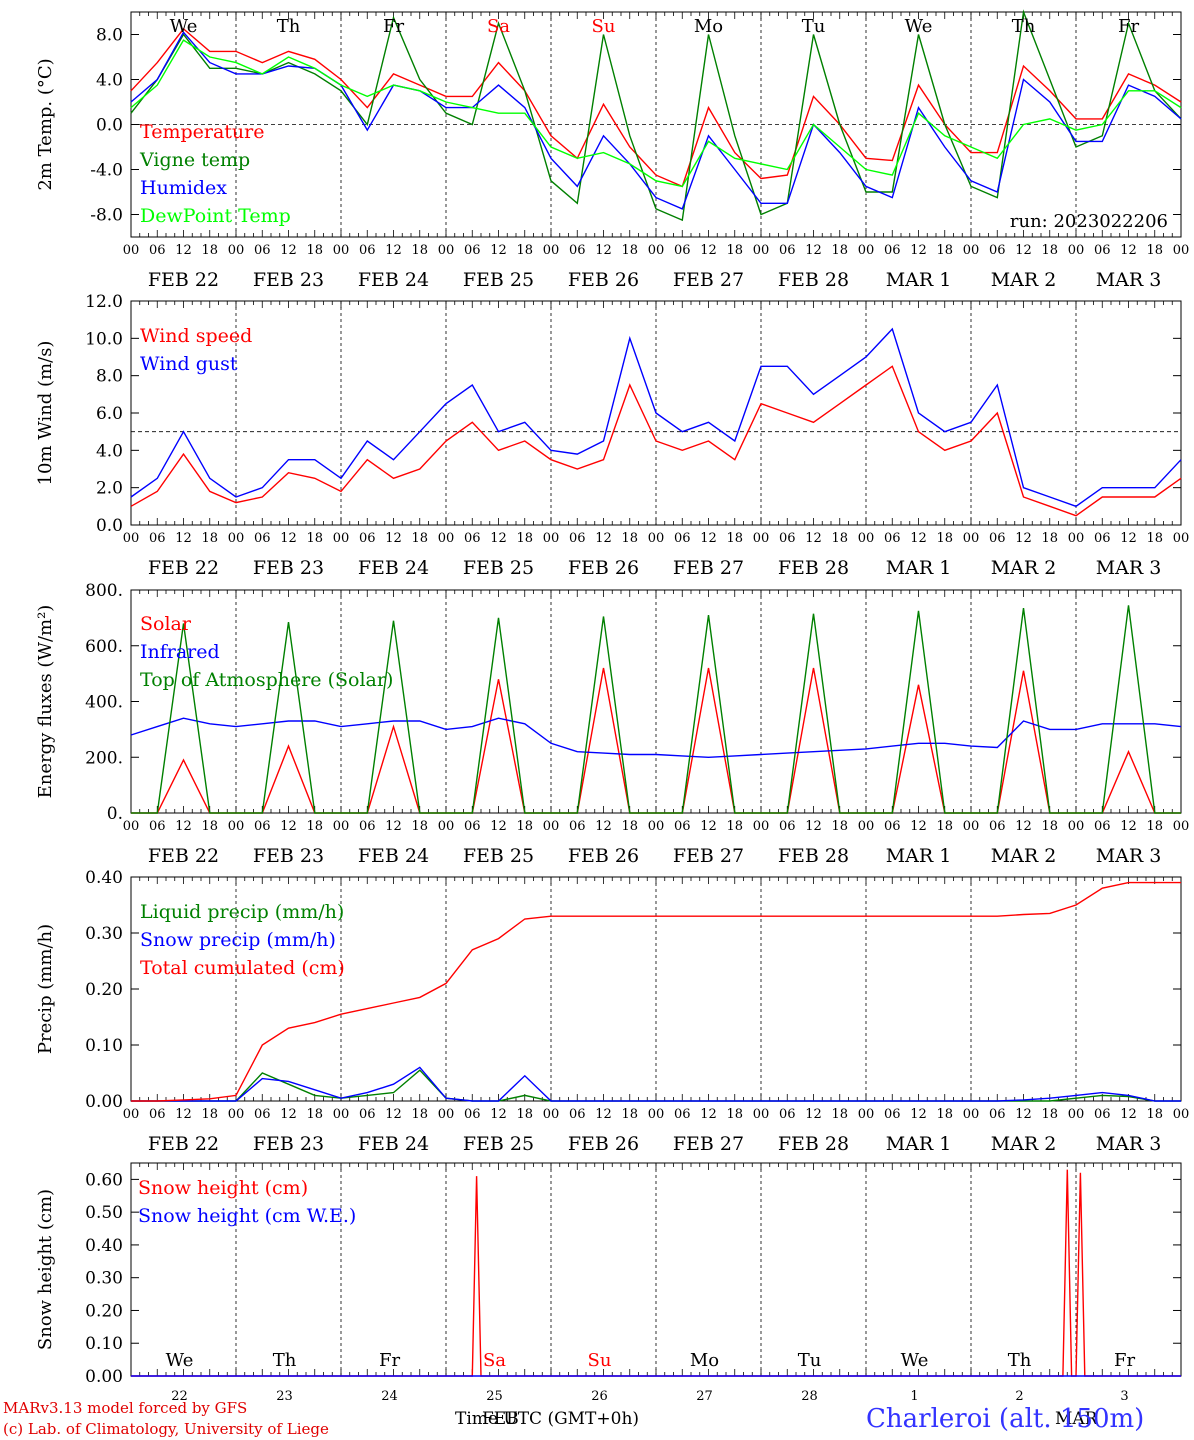 This screenshot has width=1194, height=1440. Describe the element at coordinates (1129, 280) in the screenshot. I see `date-label: MAR 3` at that location.